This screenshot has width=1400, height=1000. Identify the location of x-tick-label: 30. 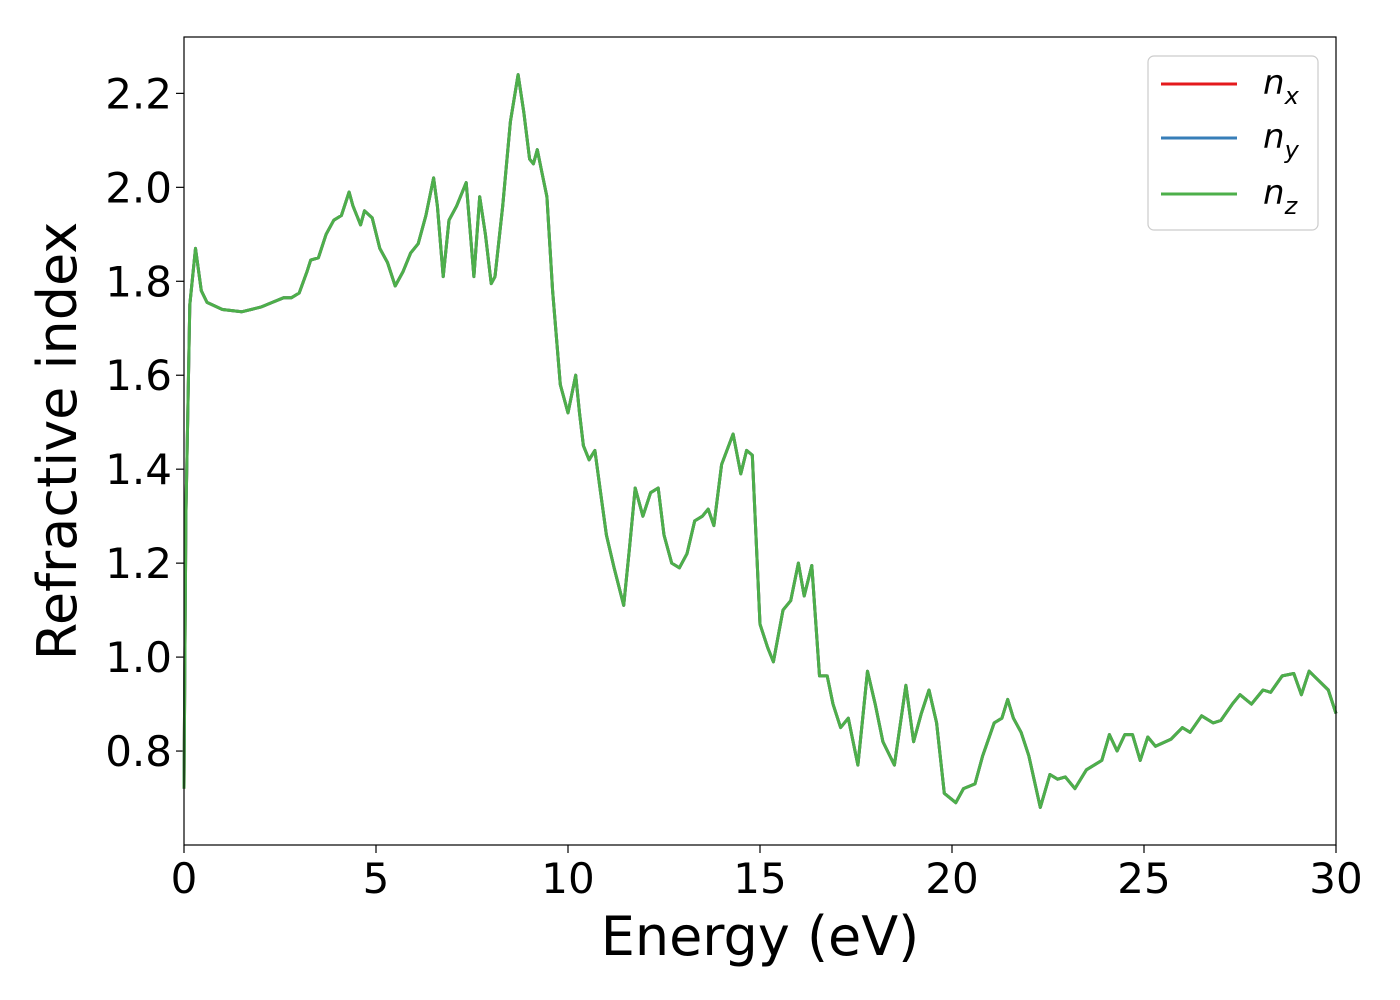
(1335, 878).